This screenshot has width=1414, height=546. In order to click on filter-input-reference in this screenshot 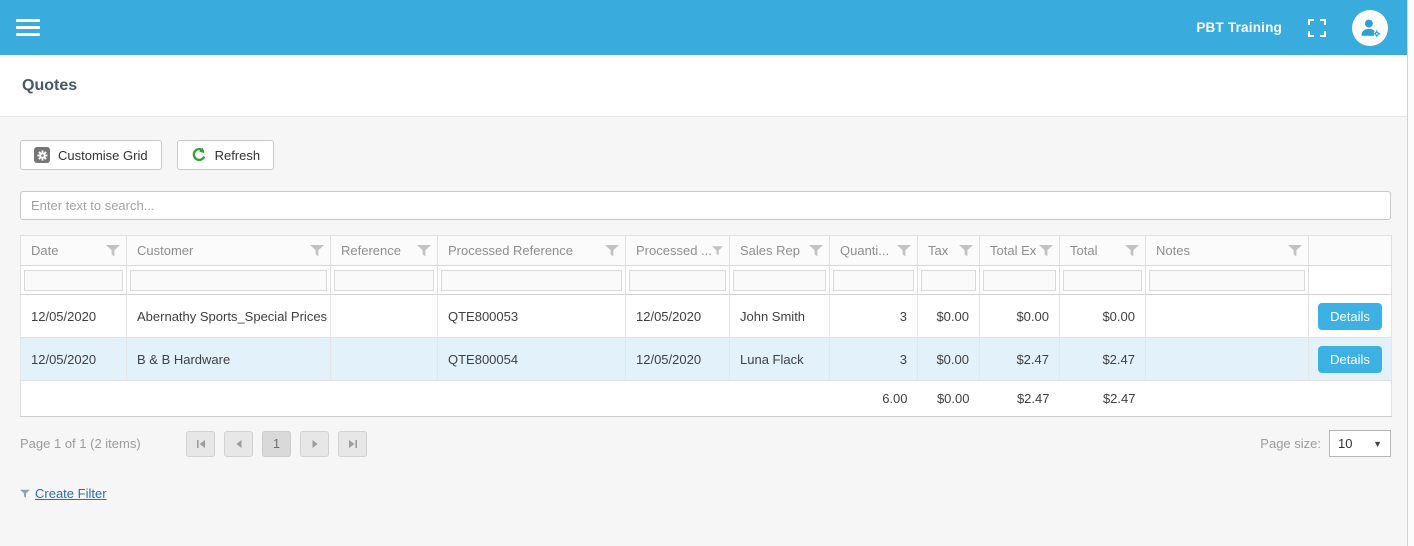, I will do `click(384, 280)`.